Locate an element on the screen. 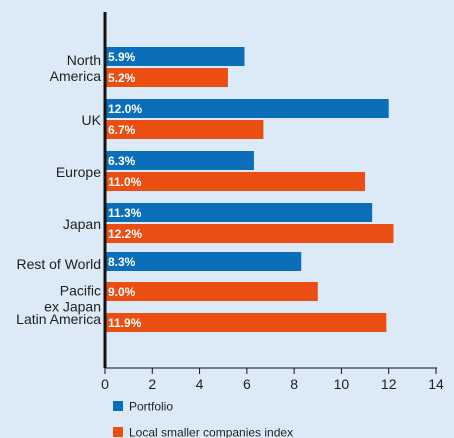 The width and height of the screenshot is (454, 438). legend-swatch-portfolio is located at coordinates (118, 406).